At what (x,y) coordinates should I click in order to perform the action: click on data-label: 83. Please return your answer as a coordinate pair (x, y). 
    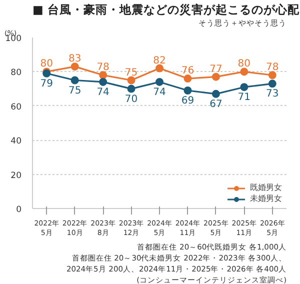
    Looking at the image, I should click on (75, 59).